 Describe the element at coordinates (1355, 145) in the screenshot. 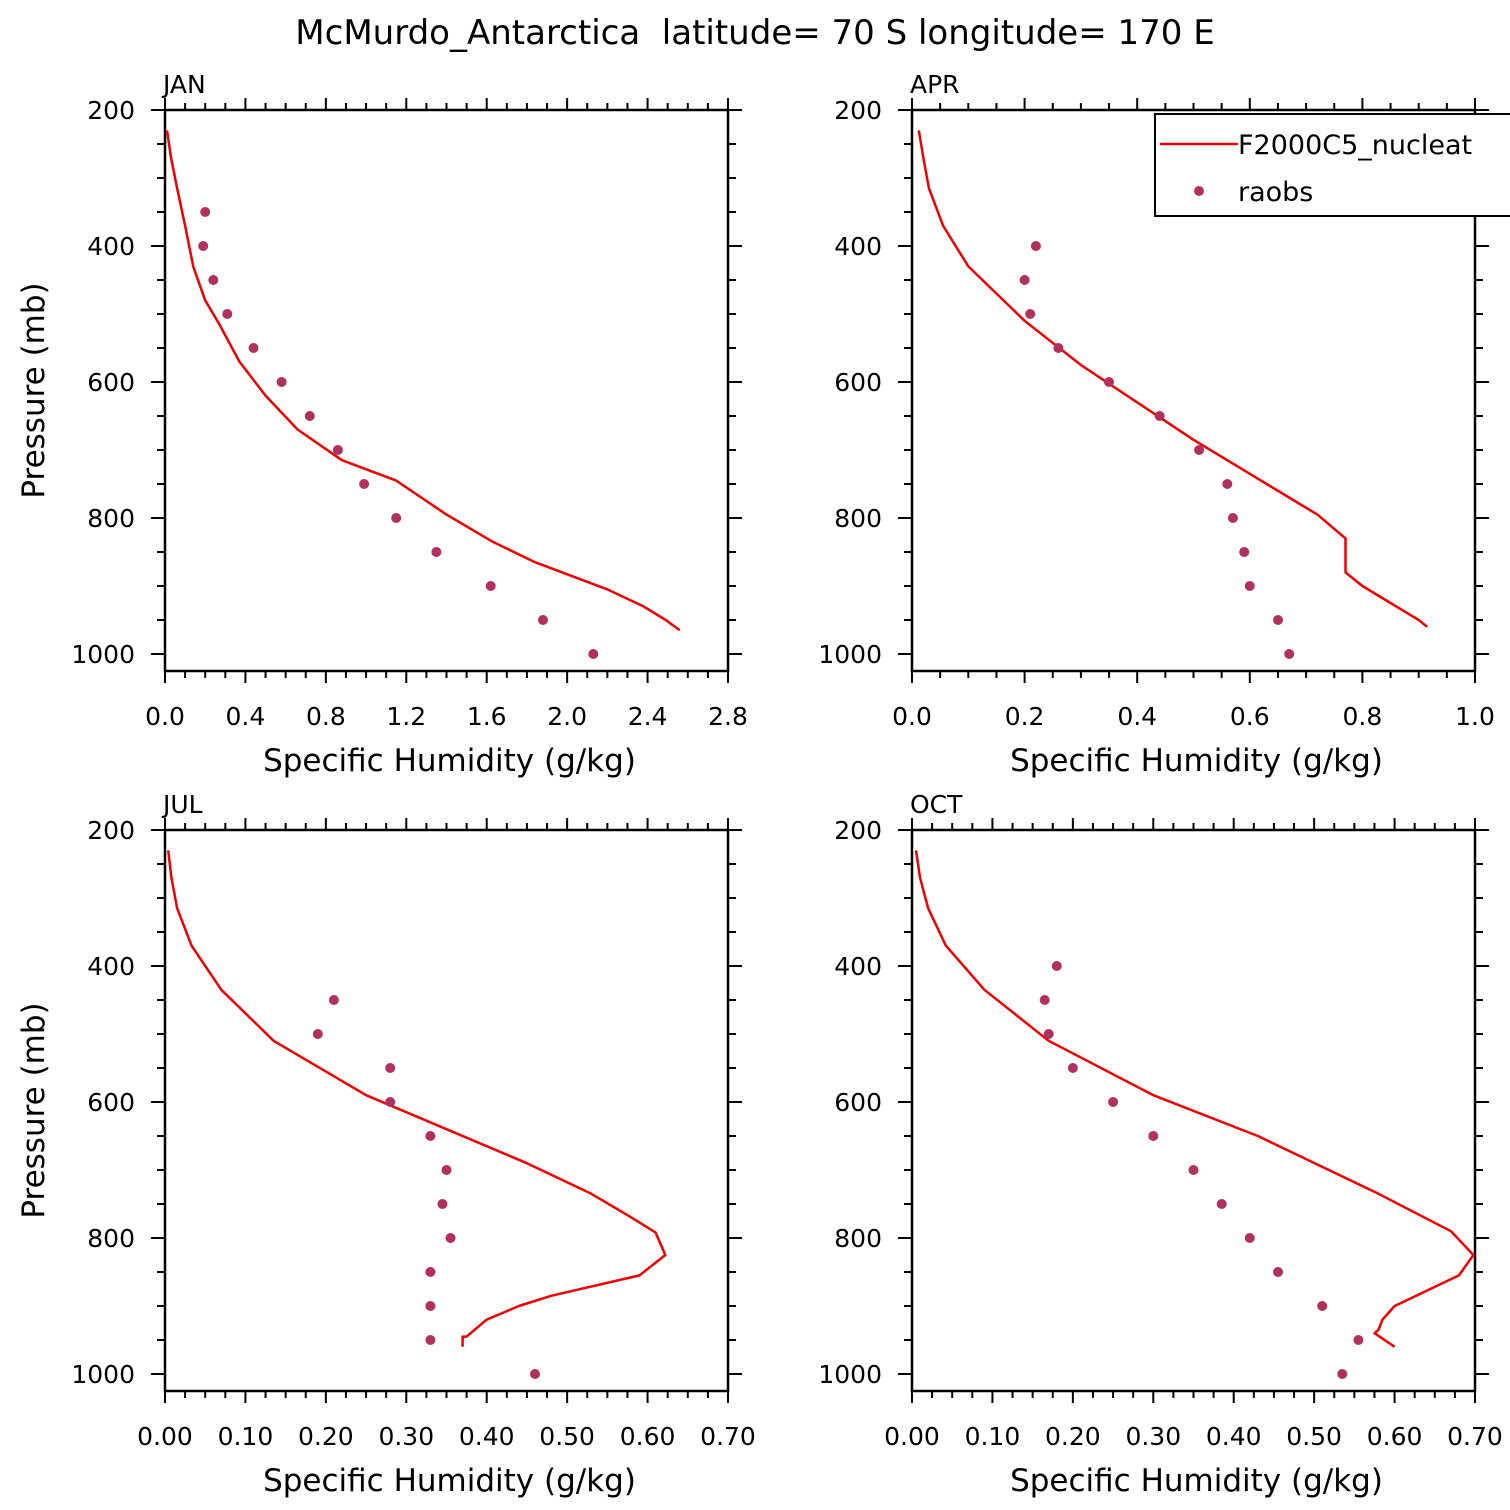

I see `legend-model-label: F2000C5_nucleat` at that location.